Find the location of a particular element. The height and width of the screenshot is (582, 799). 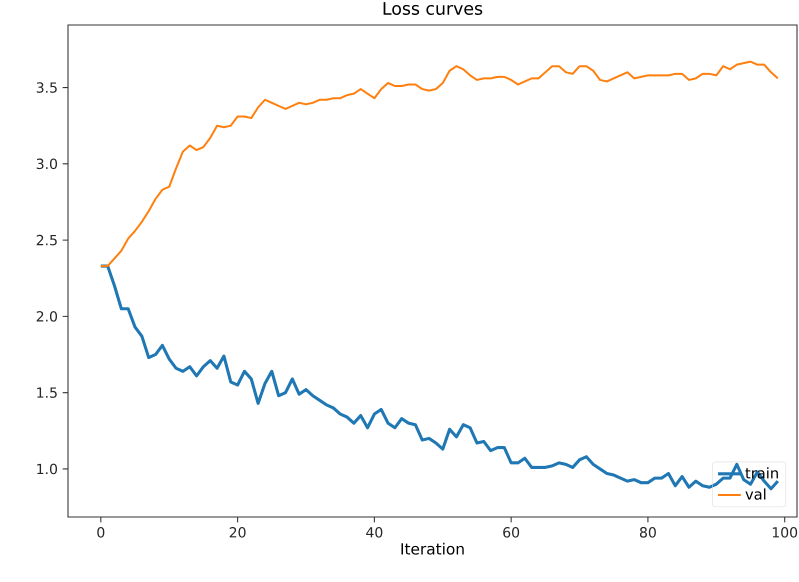

y-tick-label: 2.5 is located at coordinates (46, 240).